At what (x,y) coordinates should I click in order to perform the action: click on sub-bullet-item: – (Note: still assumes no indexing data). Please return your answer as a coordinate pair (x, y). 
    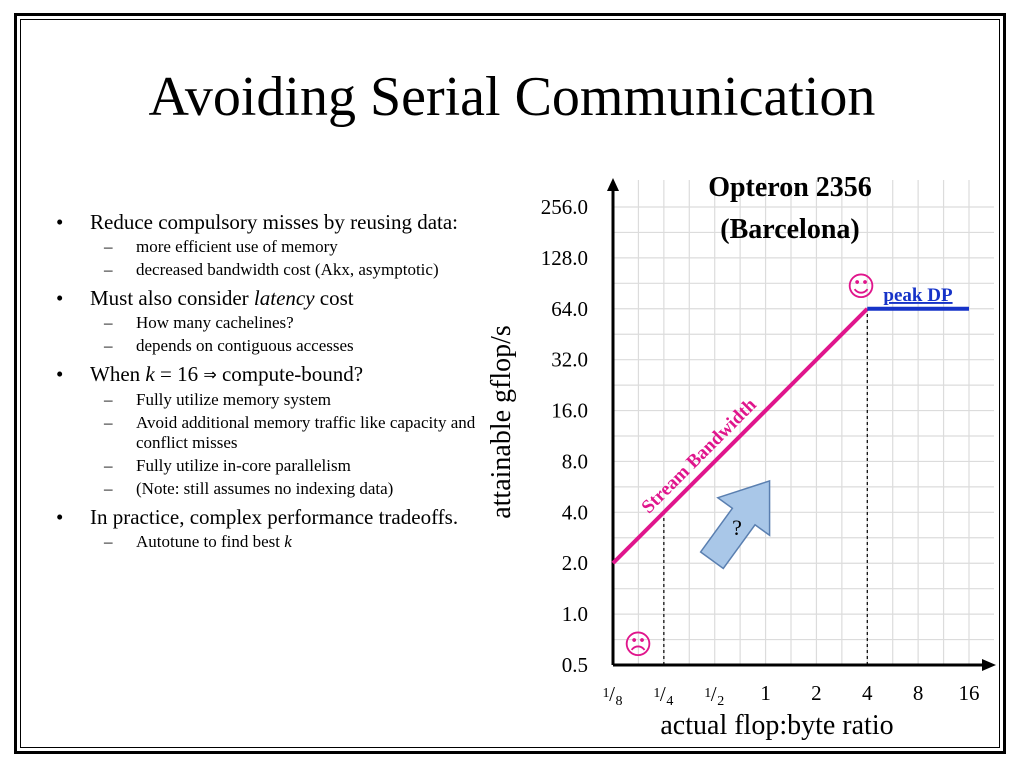
    Looking at the image, I should click on (263, 489).